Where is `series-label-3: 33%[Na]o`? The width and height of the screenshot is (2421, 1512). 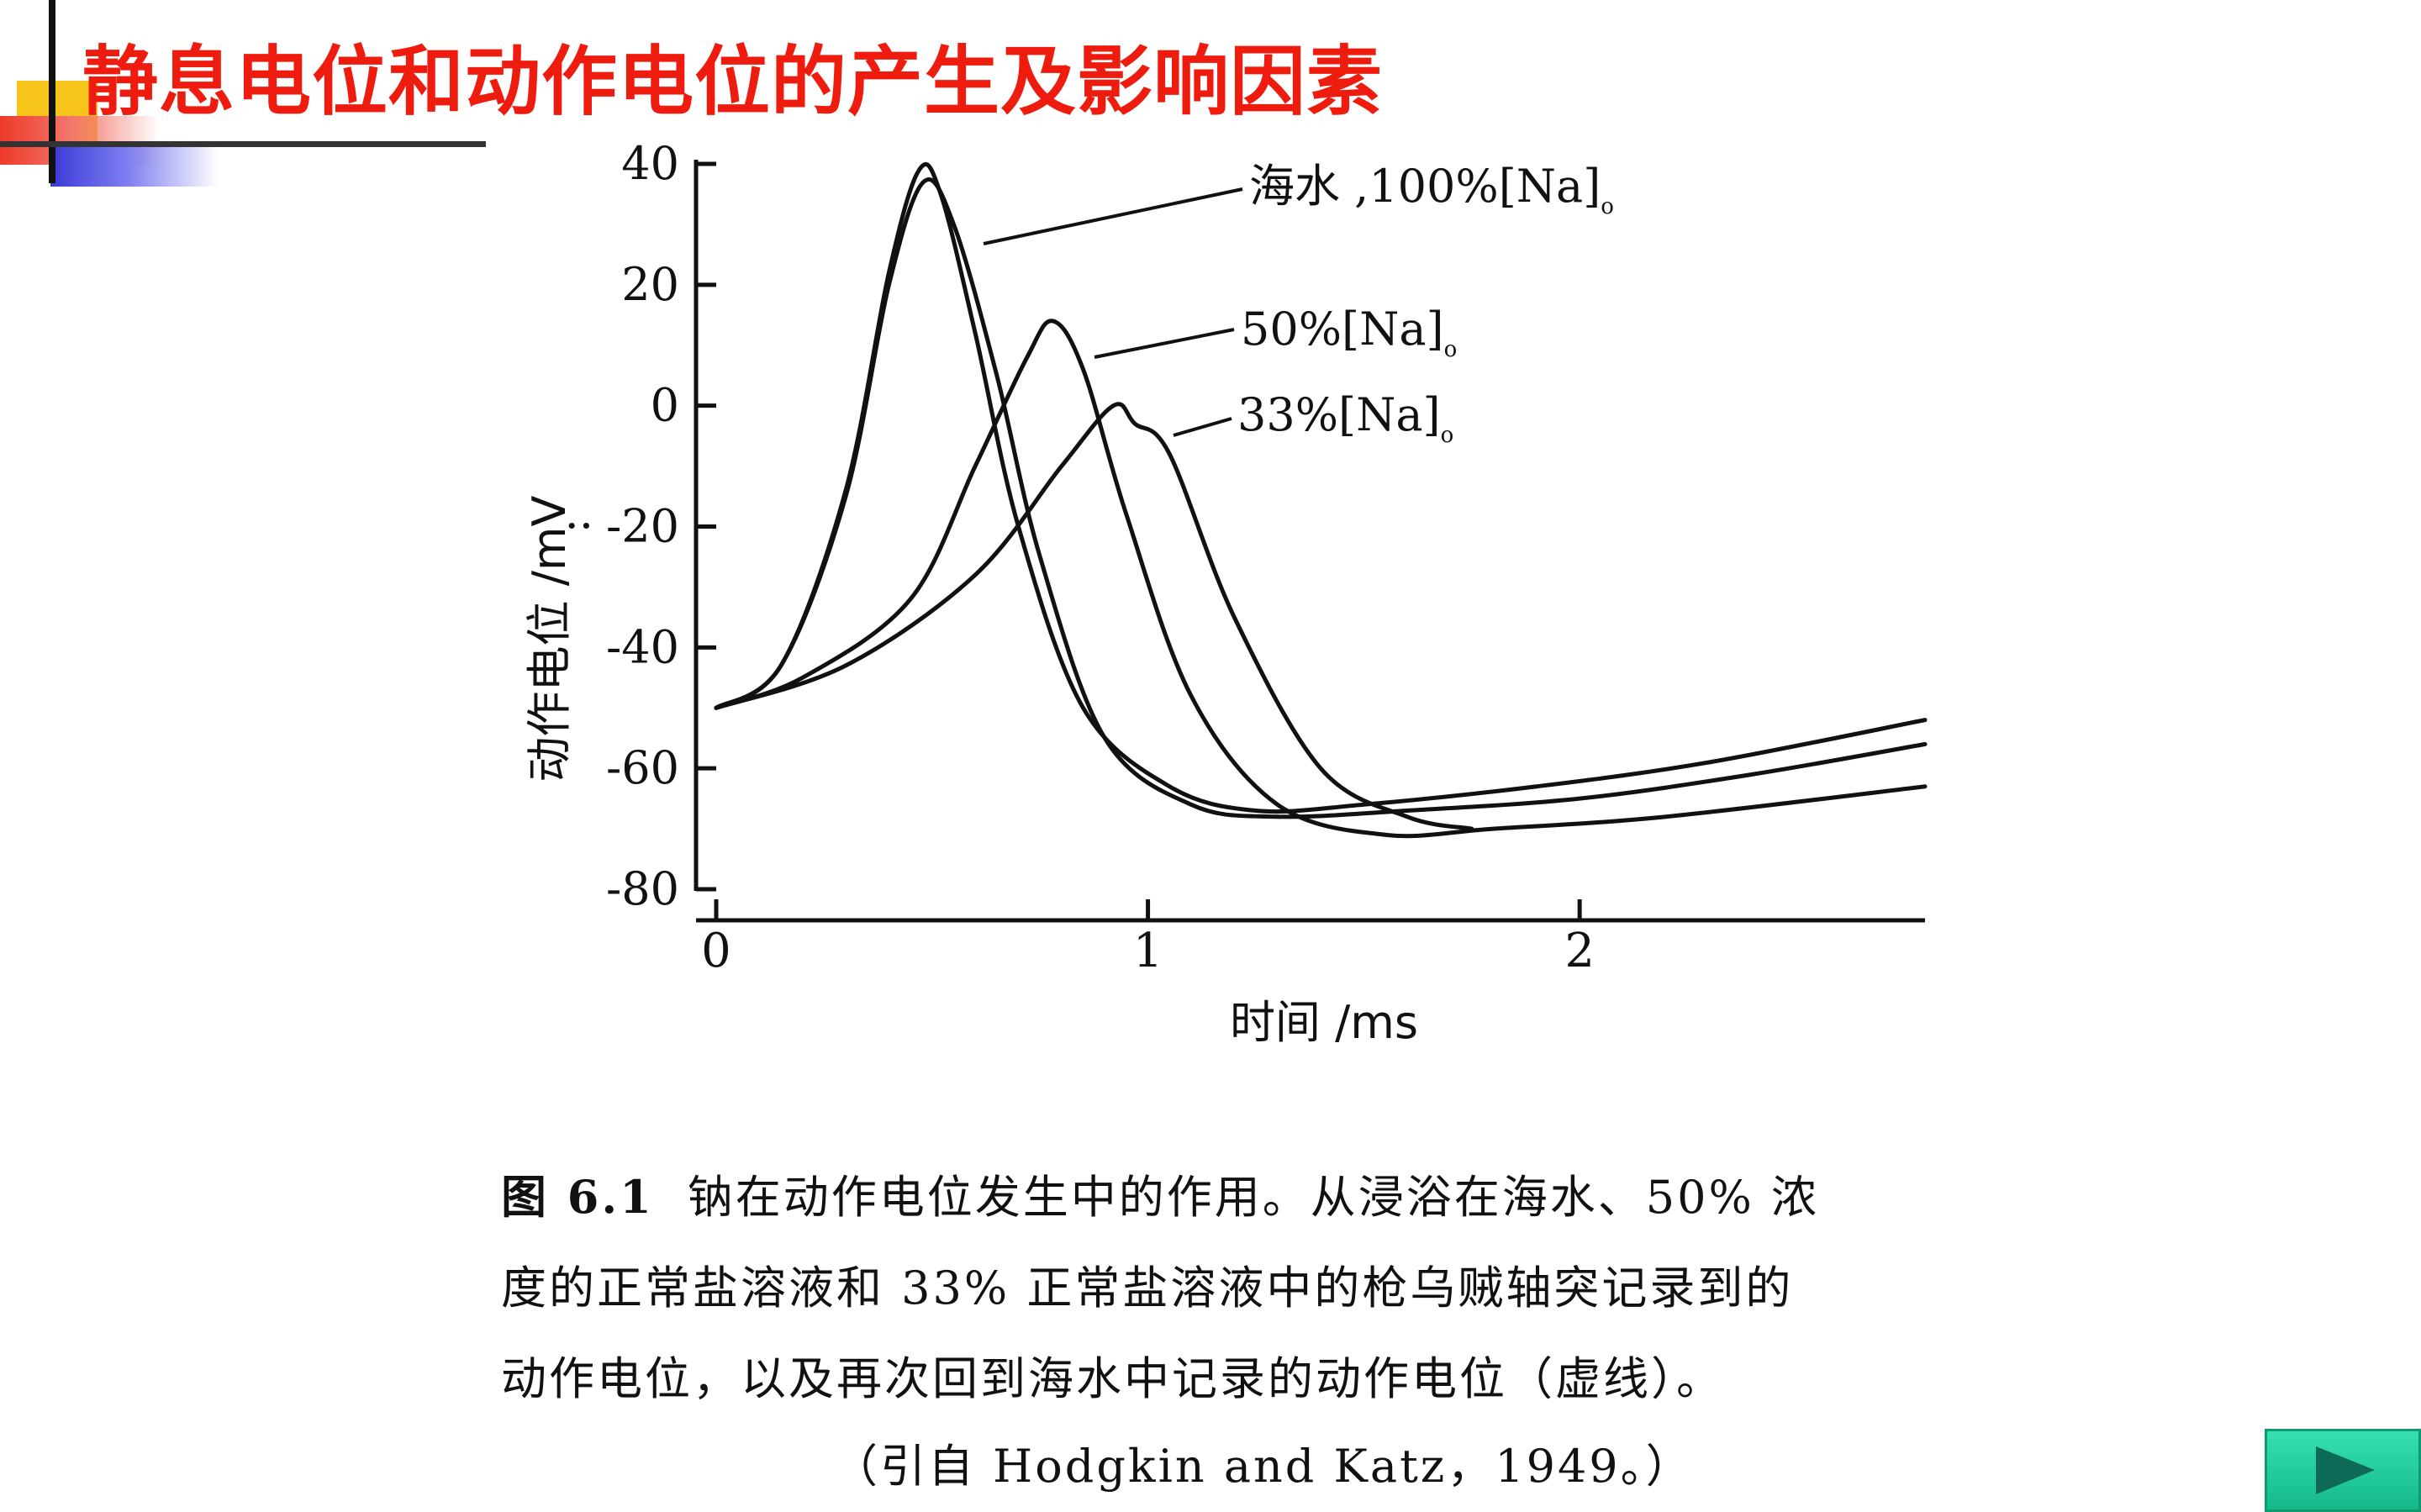 series-label-3: 33%[Na]o is located at coordinates (1345, 418).